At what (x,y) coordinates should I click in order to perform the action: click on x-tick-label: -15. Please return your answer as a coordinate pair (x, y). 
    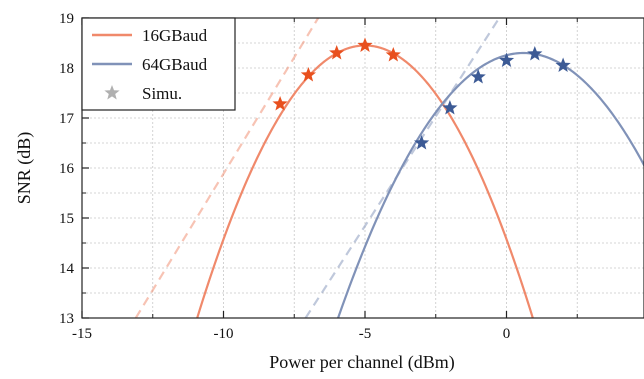
    Looking at the image, I should click on (82, 334).